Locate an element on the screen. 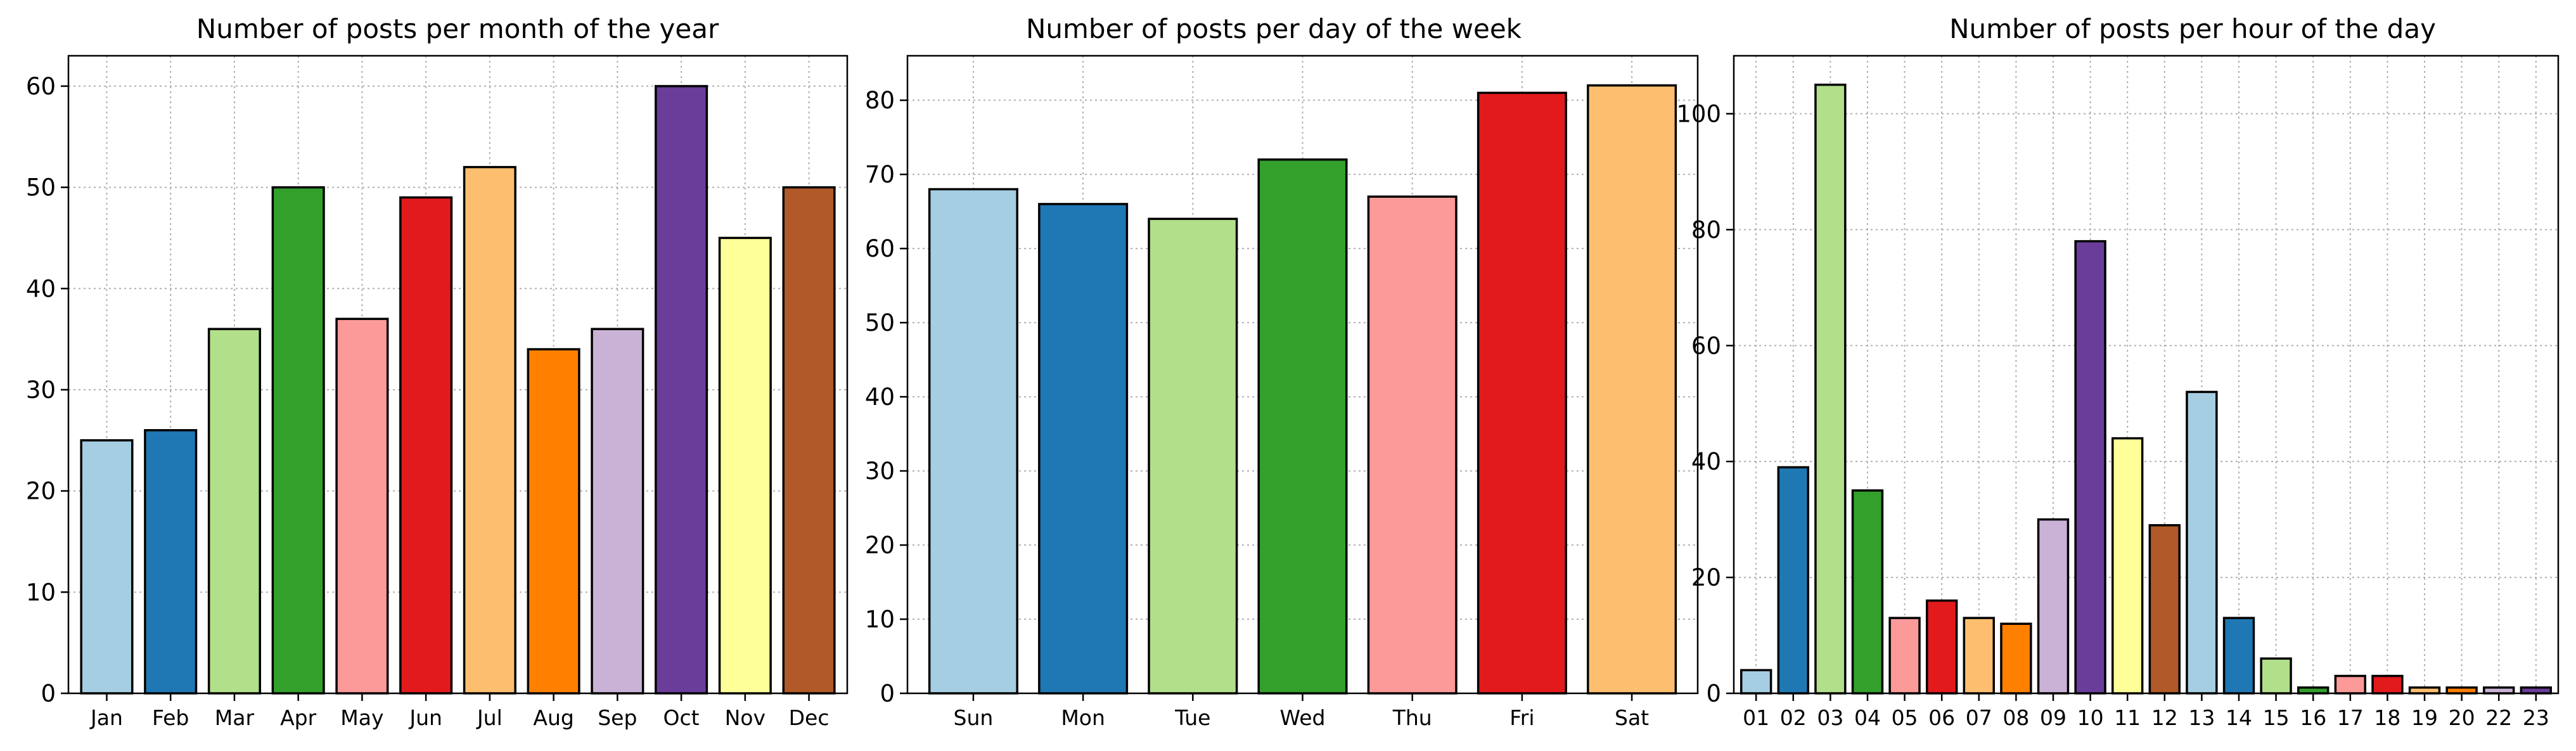 This screenshot has height=751, width=2576. x-tick-label: 02 is located at coordinates (1793, 717).